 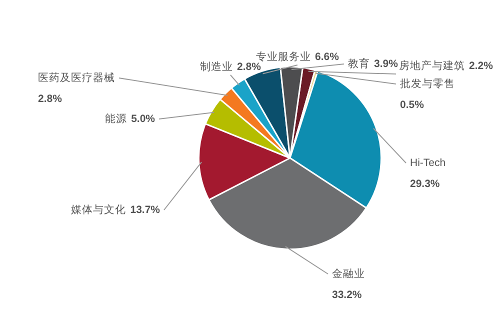 What do you see at coordinates (359, 63) in the screenshot?
I see `slice-label: 教育` at bounding box center [359, 63].